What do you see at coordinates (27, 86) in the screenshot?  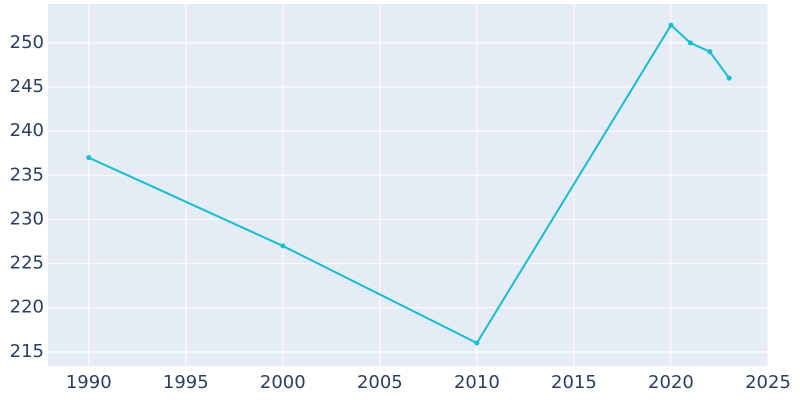 I see `y-tick-label: 245` at bounding box center [27, 86].